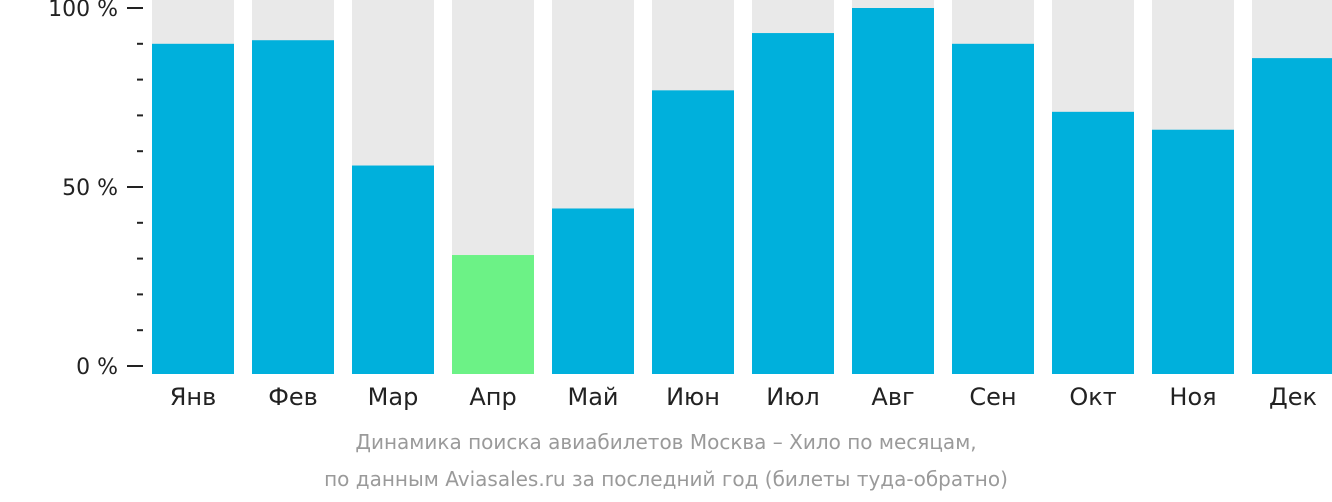  I want to click on x-tick-label: Мар, so click(393, 397).